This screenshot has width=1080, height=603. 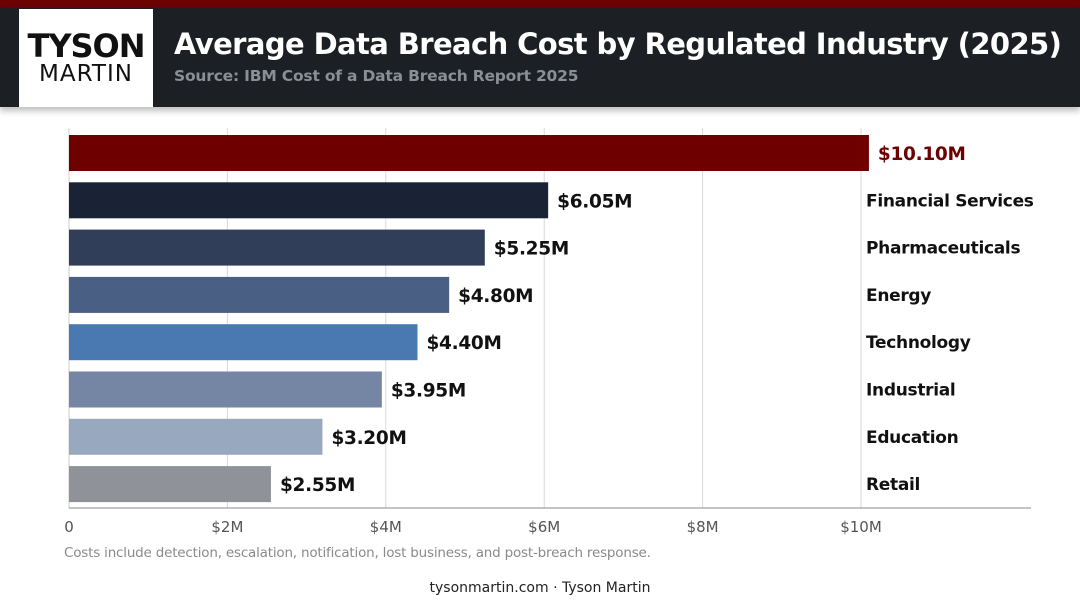 I want to click on category-label: Education, so click(x=912, y=438).